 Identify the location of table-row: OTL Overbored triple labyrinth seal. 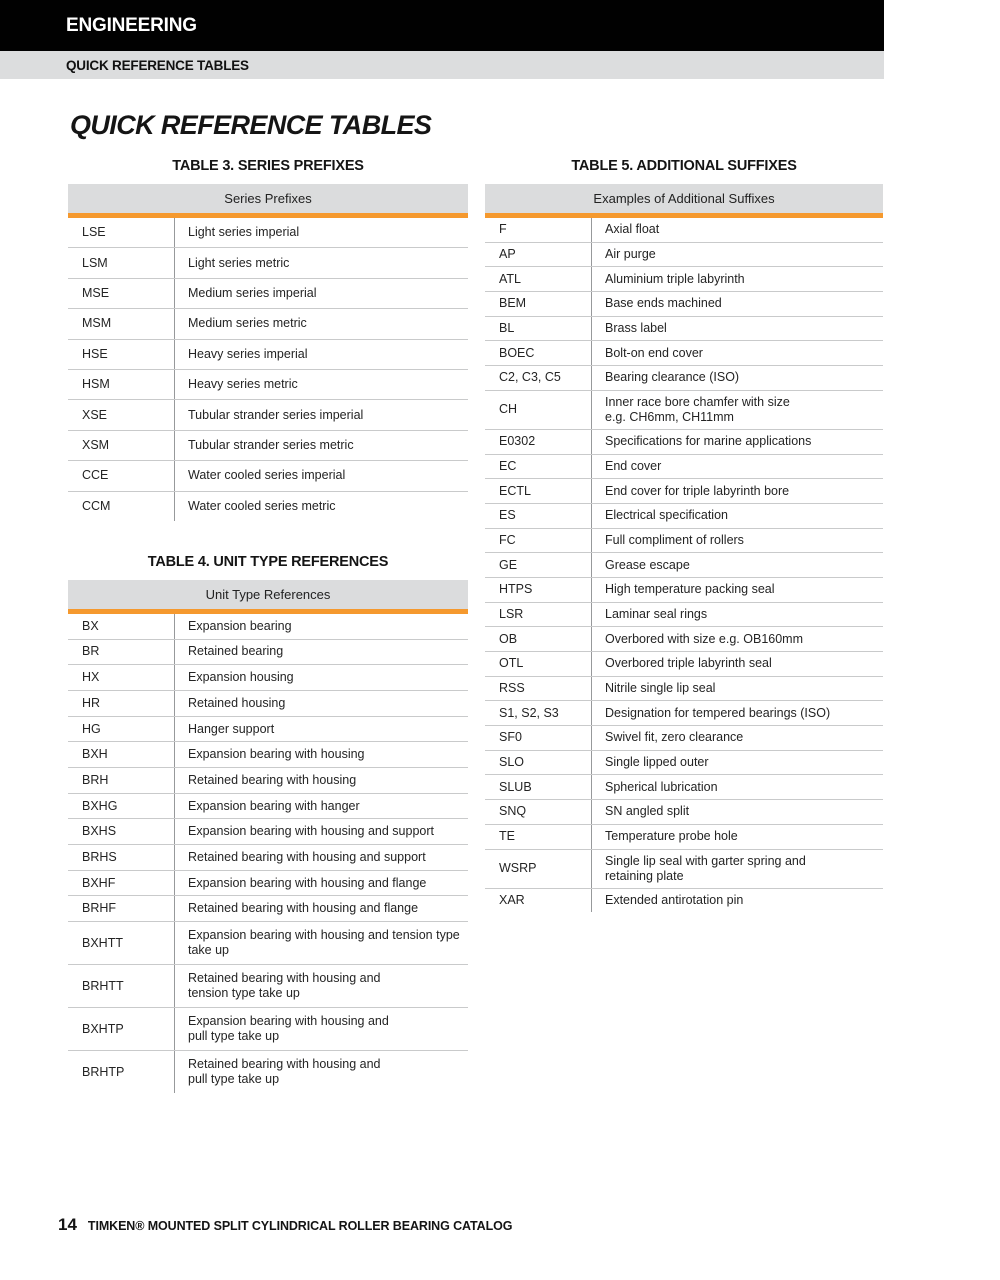
(684, 663).